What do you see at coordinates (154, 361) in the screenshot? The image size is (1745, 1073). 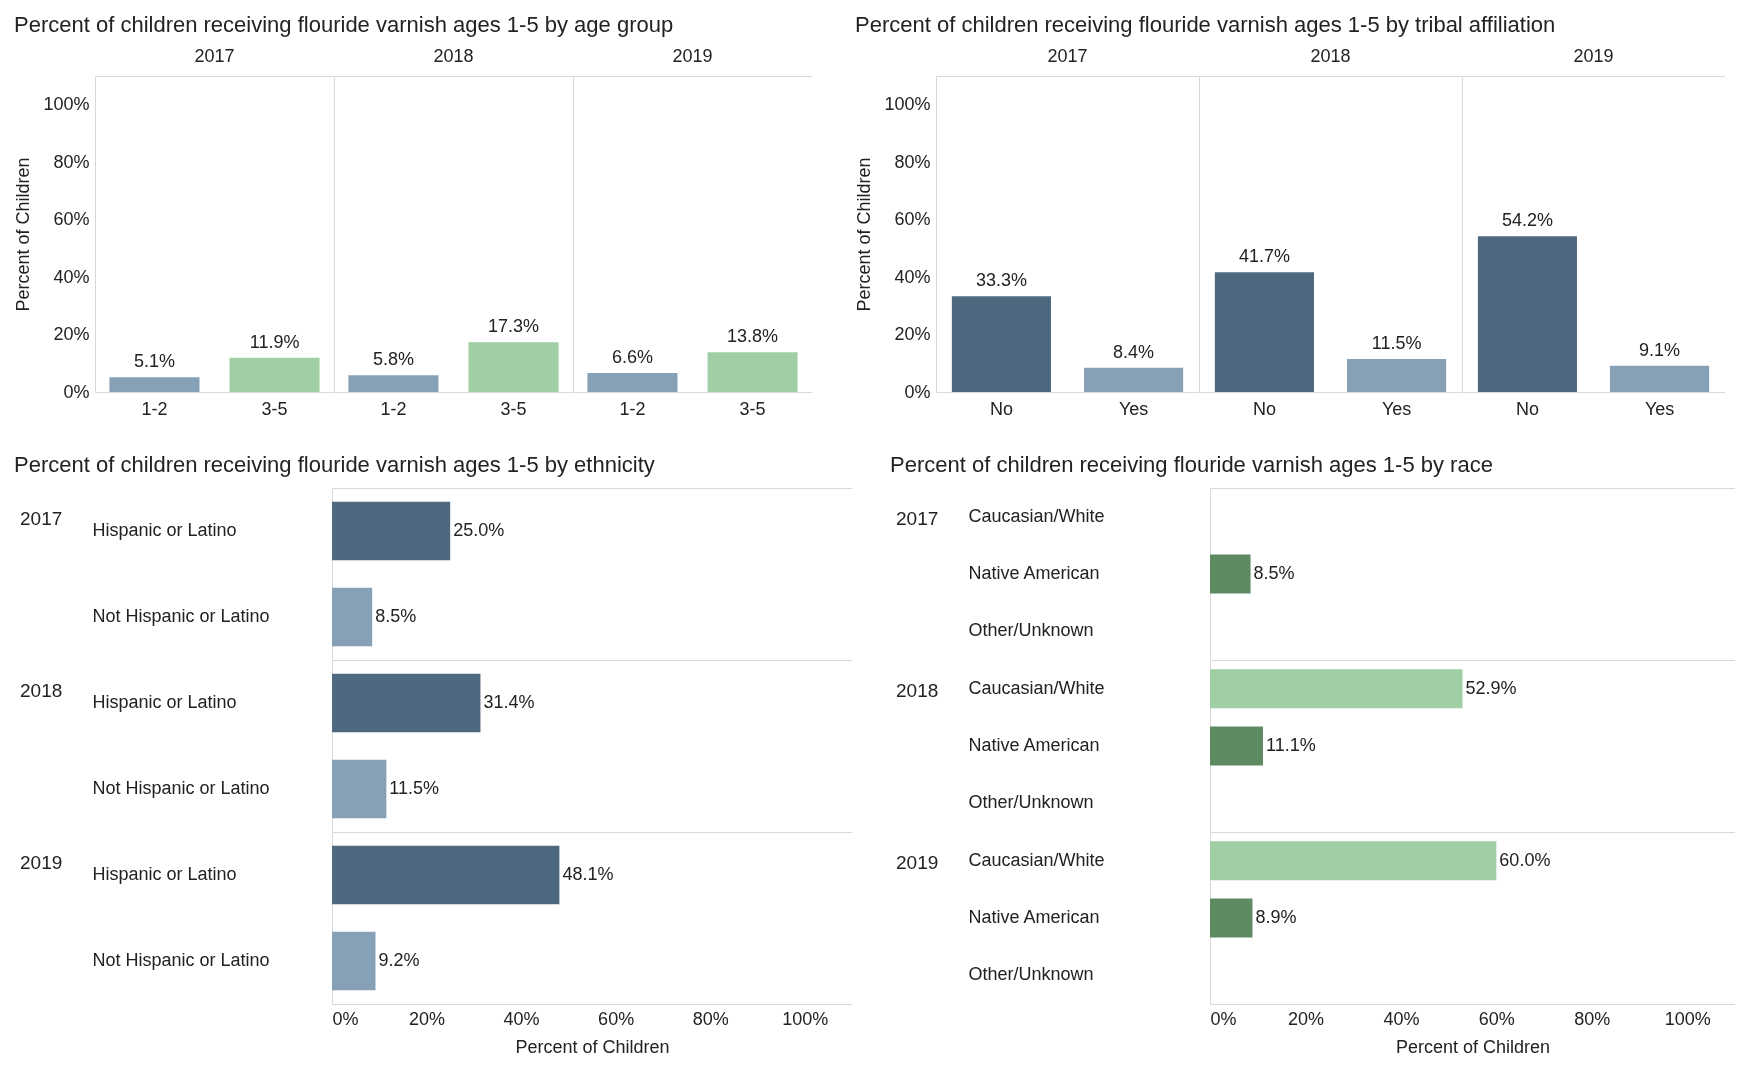 I see `data-label: 5.1%` at bounding box center [154, 361].